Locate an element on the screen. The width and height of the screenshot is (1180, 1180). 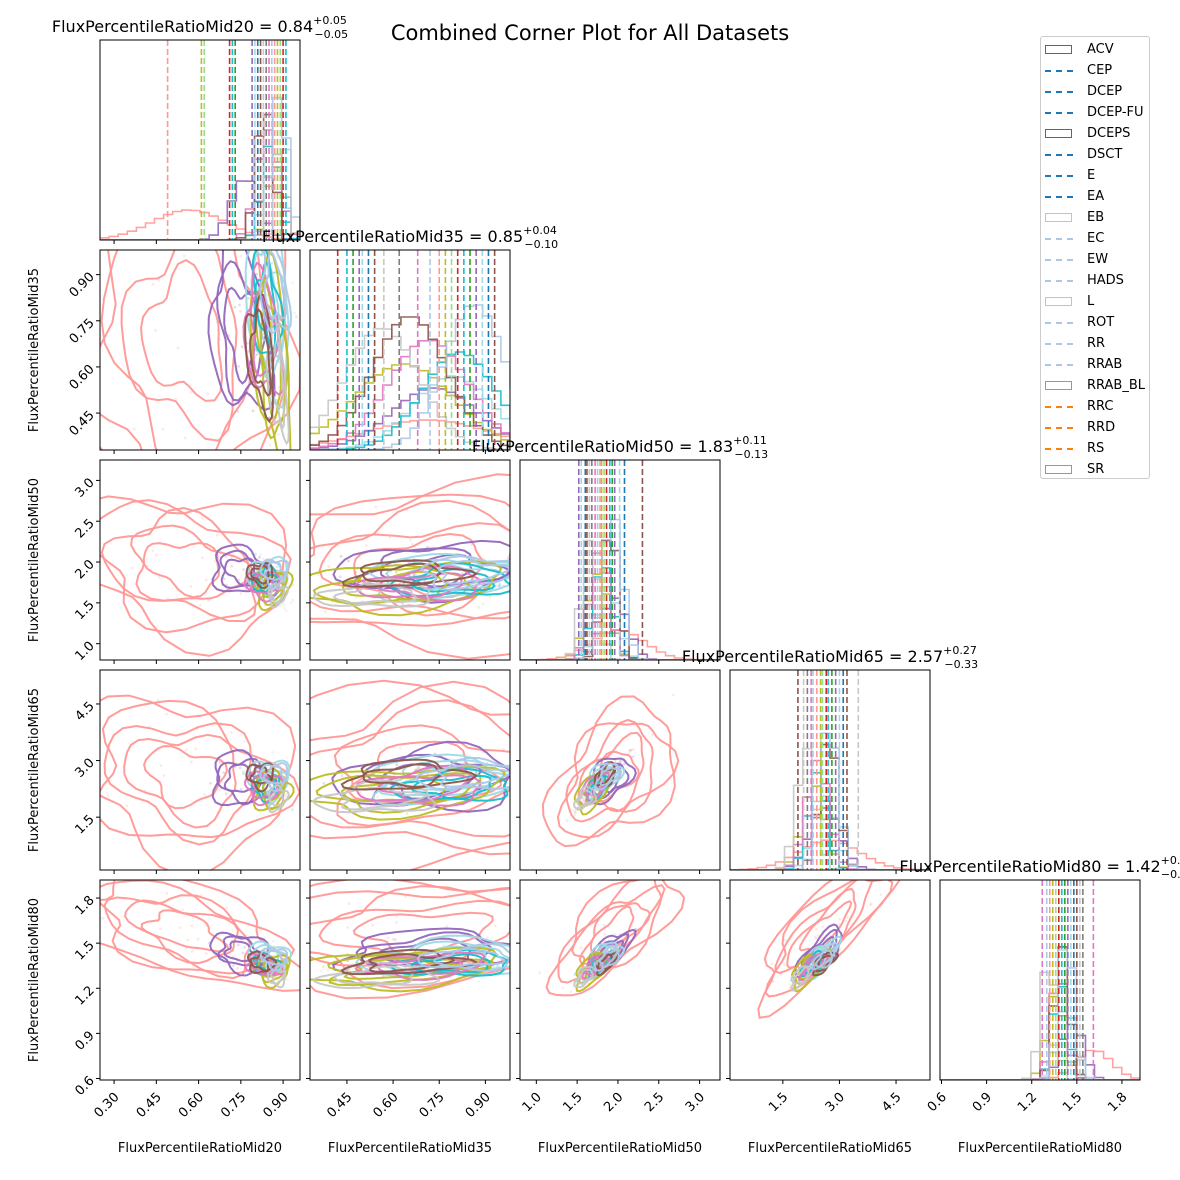
panel-1-0: 0.45 0.60 0.75 0.90 is located at coordinates (184, 351).